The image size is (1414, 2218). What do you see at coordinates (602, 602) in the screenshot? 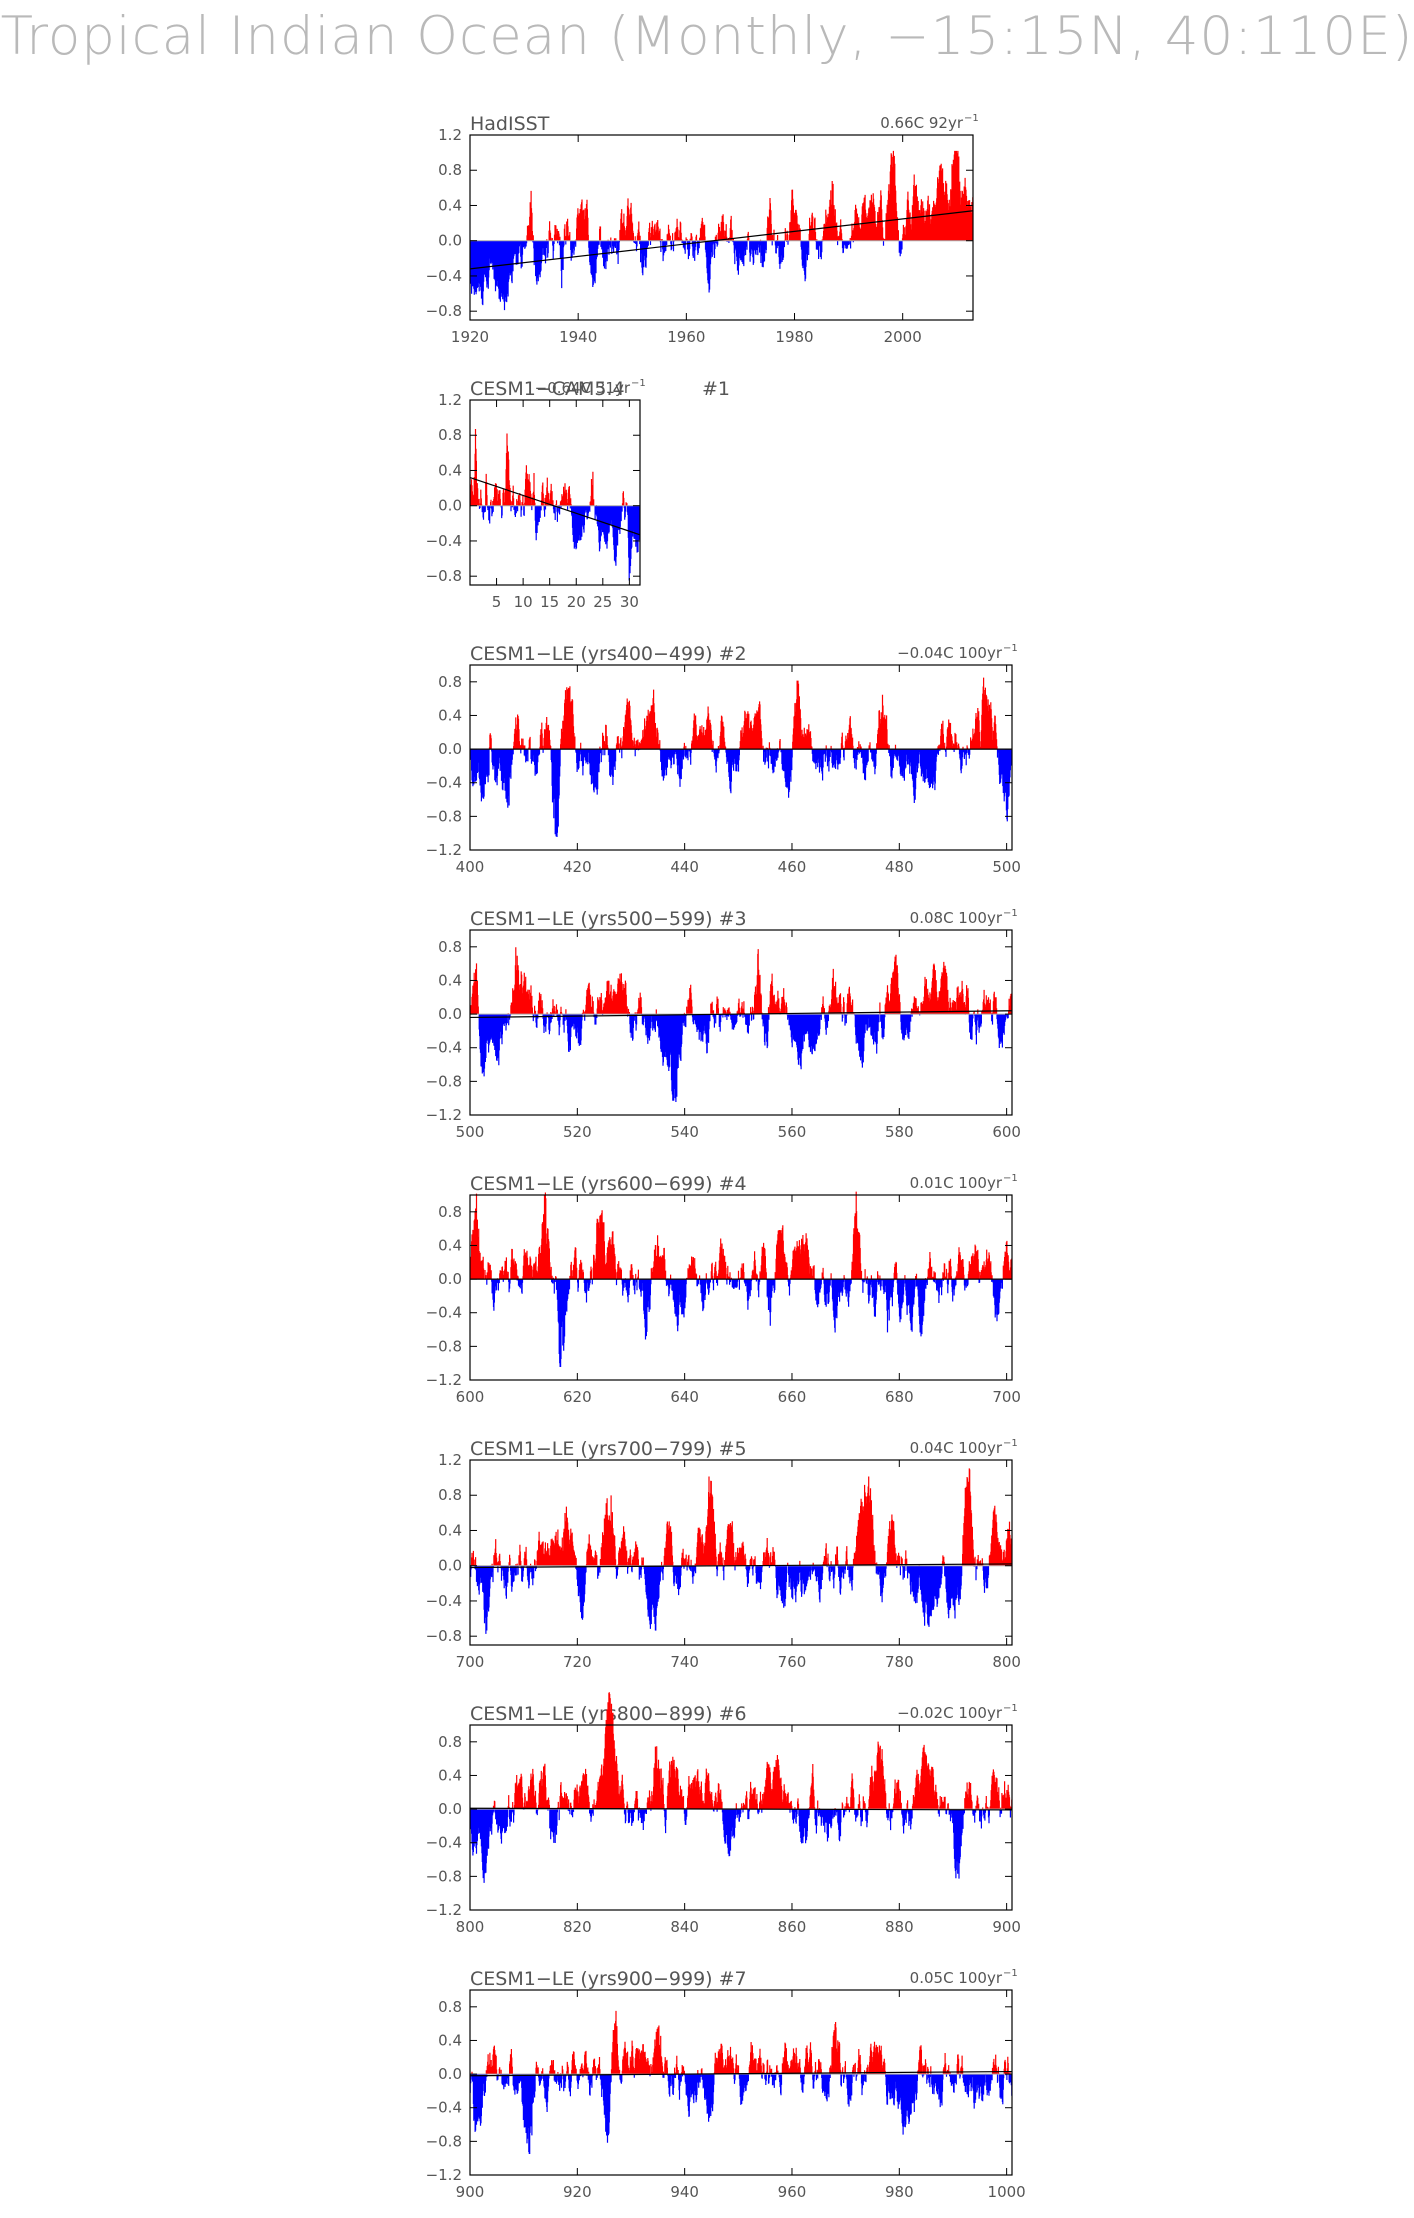
I see `x-tick-label: 25` at bounding box center [602, 602].